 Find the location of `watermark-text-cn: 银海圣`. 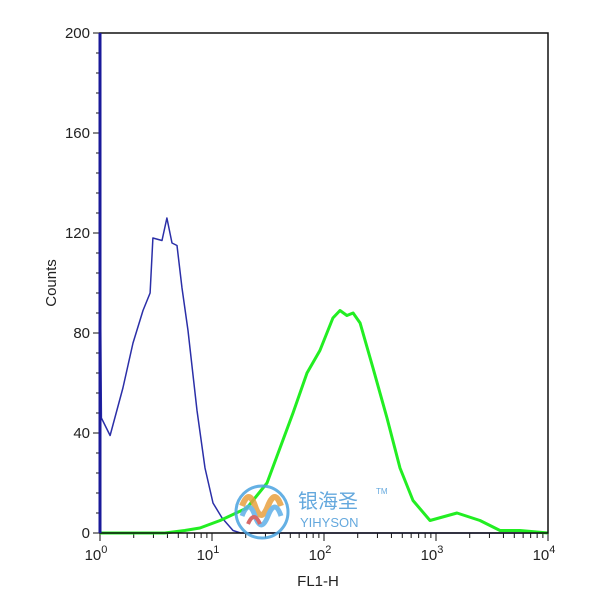

watermark-text-cn: 银海圣 is located at coordinates (328, 501).